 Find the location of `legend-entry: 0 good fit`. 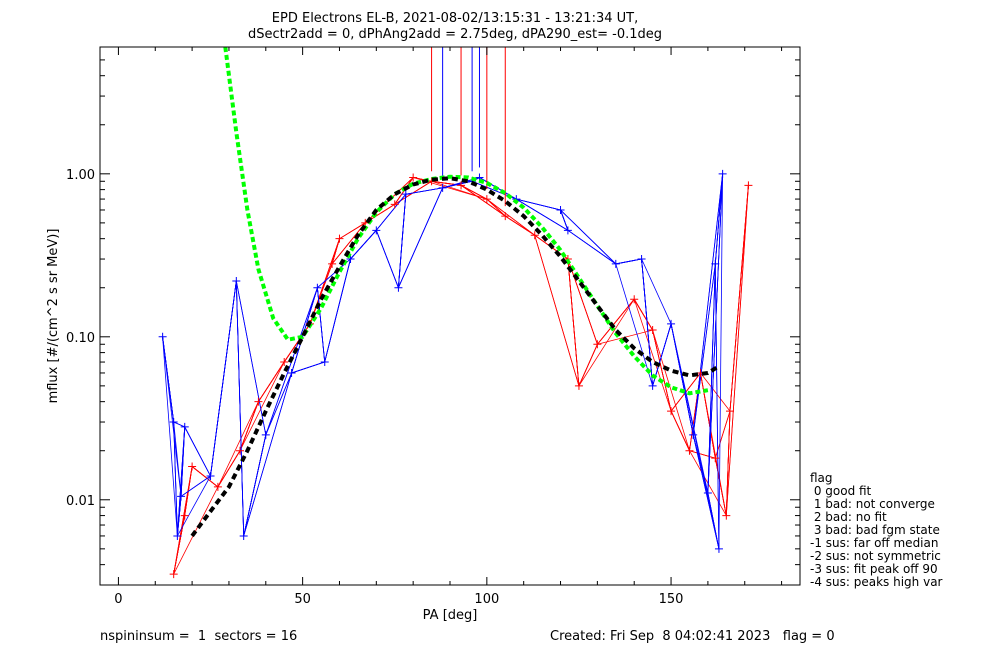

legend-entry: 0 good fit is located at coordinates (841, 491).